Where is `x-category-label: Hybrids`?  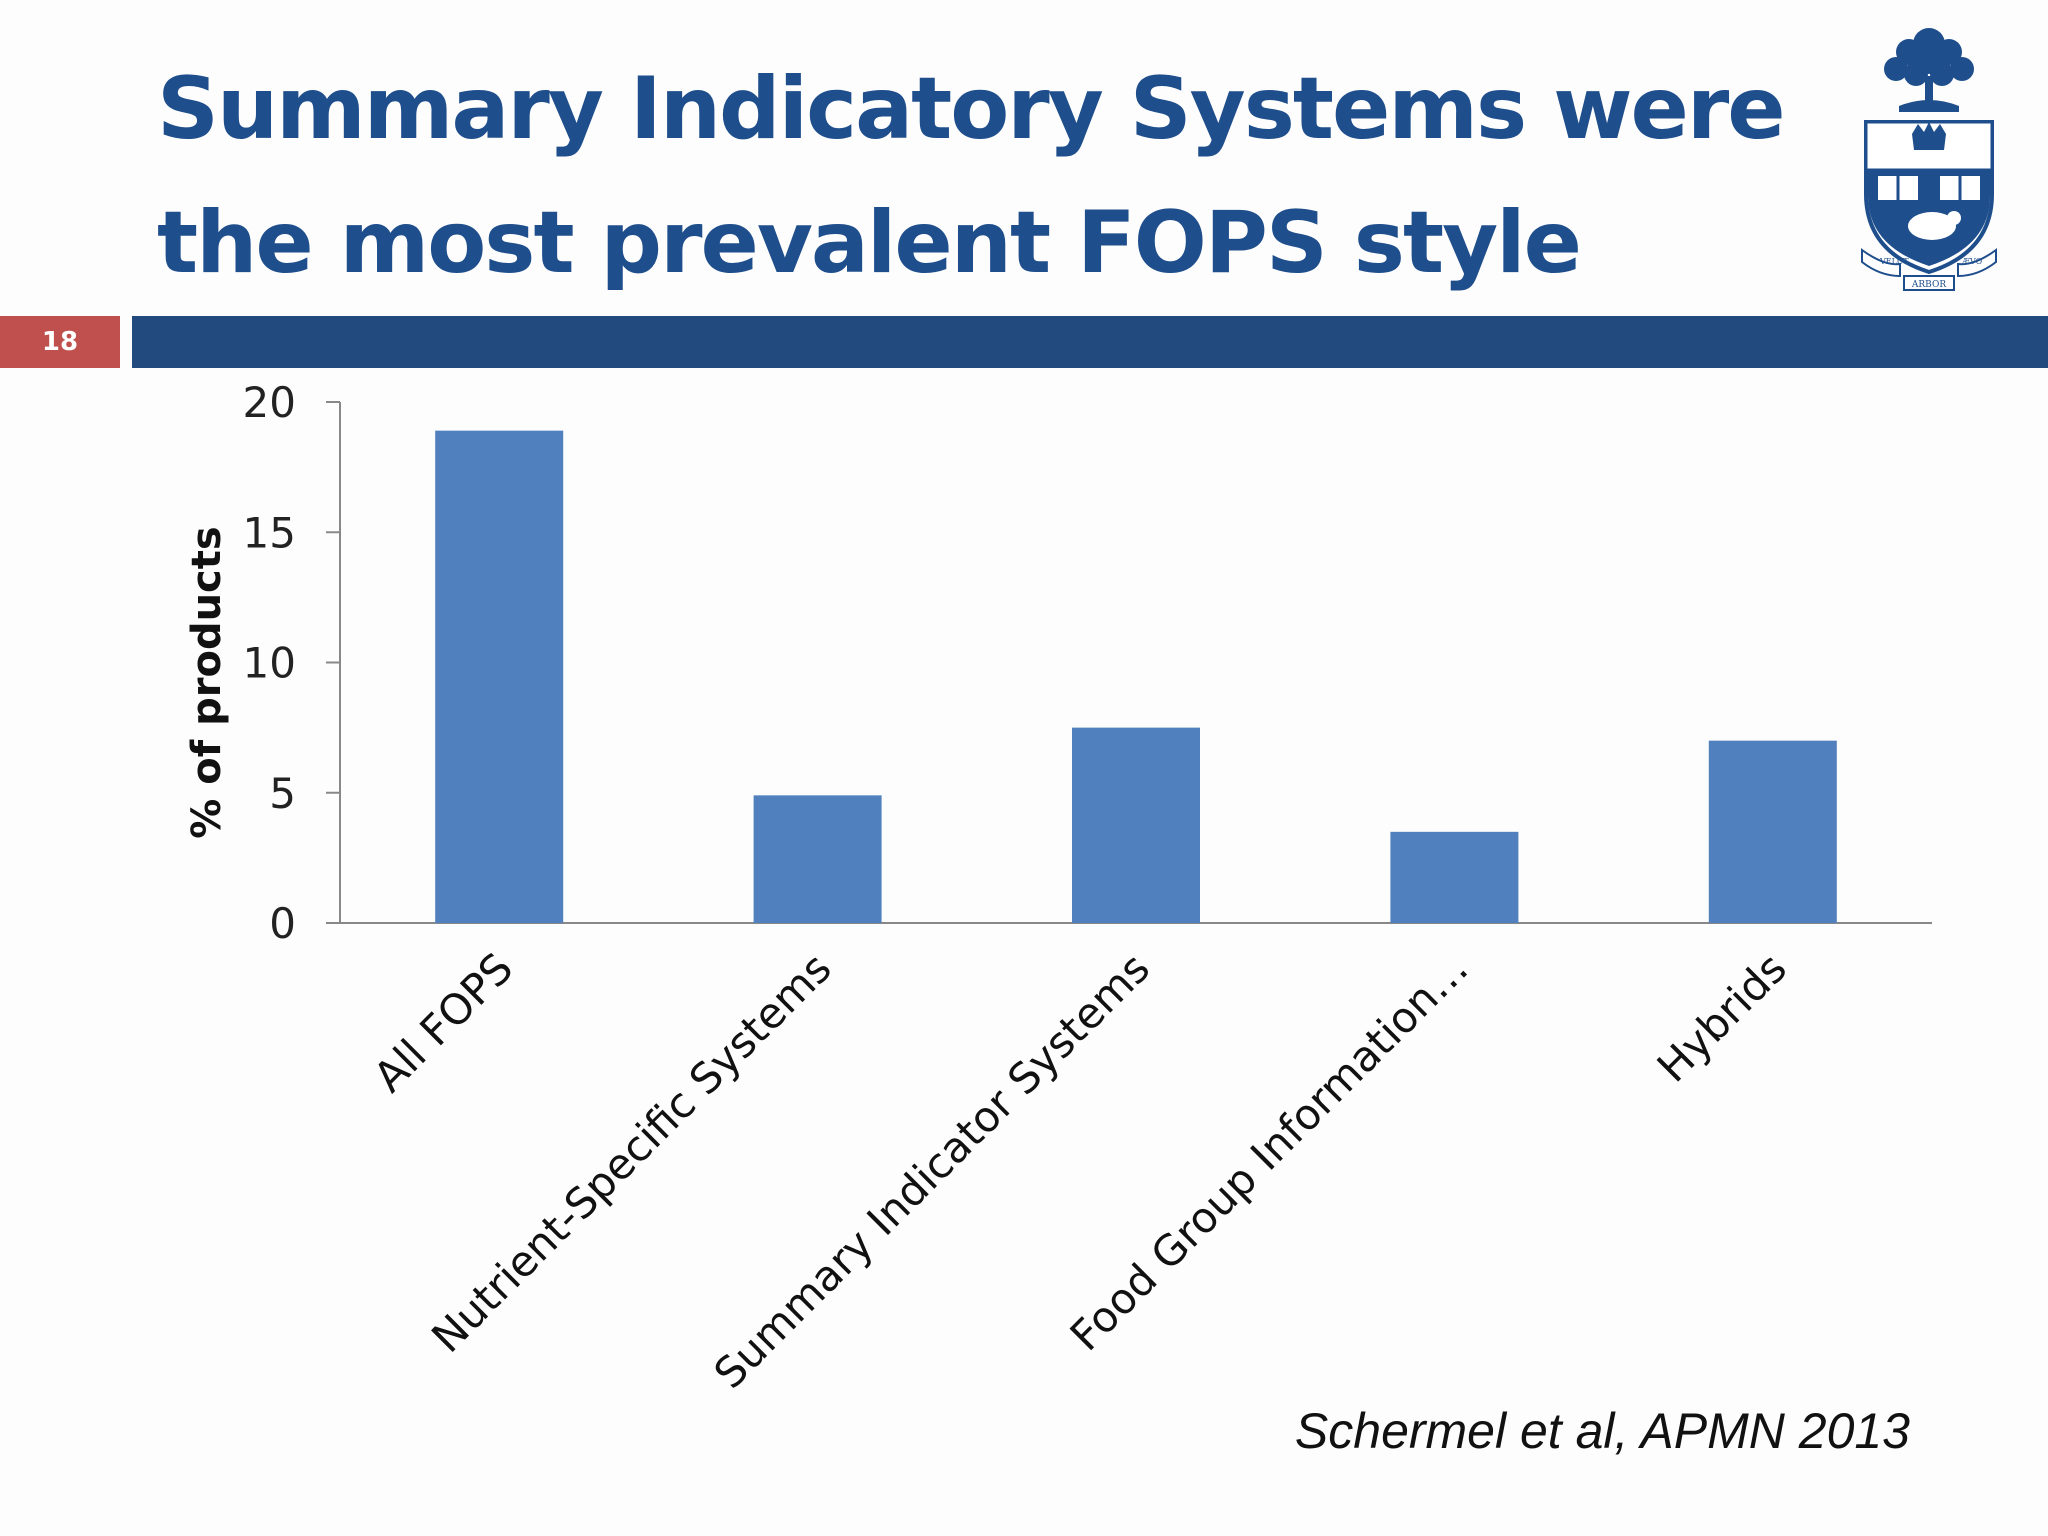
x-category-label: Hybrids is located at coordinates (1722, 1017).